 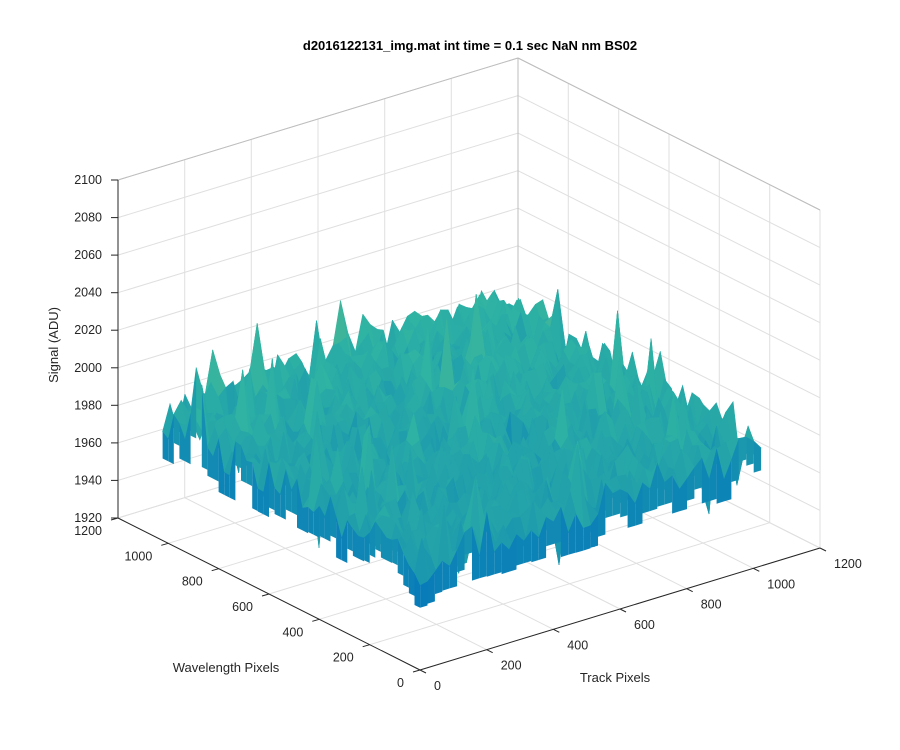 What do you see at coordinates (615, 677) in the screenshot?
I see `x-axis-label: Track Pixels` at bounding box center [615, 677].